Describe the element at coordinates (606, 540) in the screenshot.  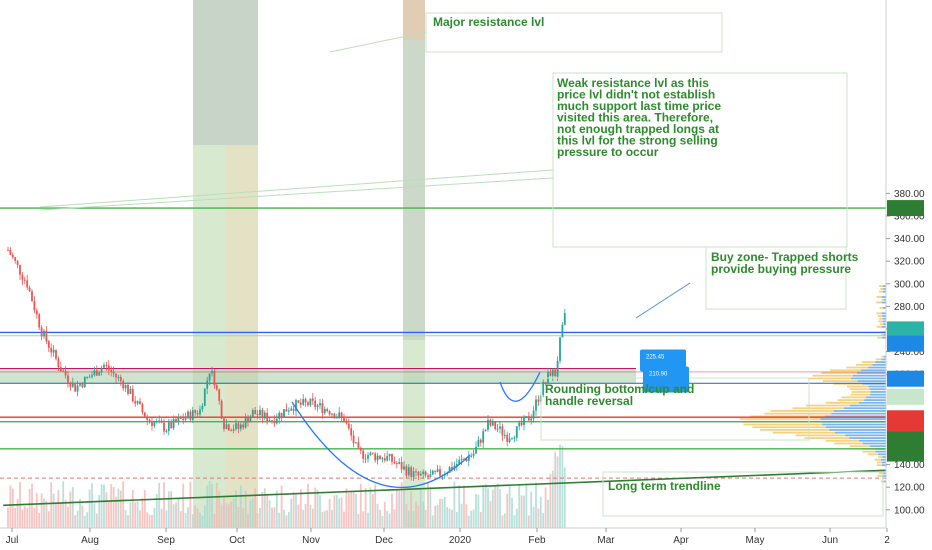
I see `x-tick-label: Mar` at that location.